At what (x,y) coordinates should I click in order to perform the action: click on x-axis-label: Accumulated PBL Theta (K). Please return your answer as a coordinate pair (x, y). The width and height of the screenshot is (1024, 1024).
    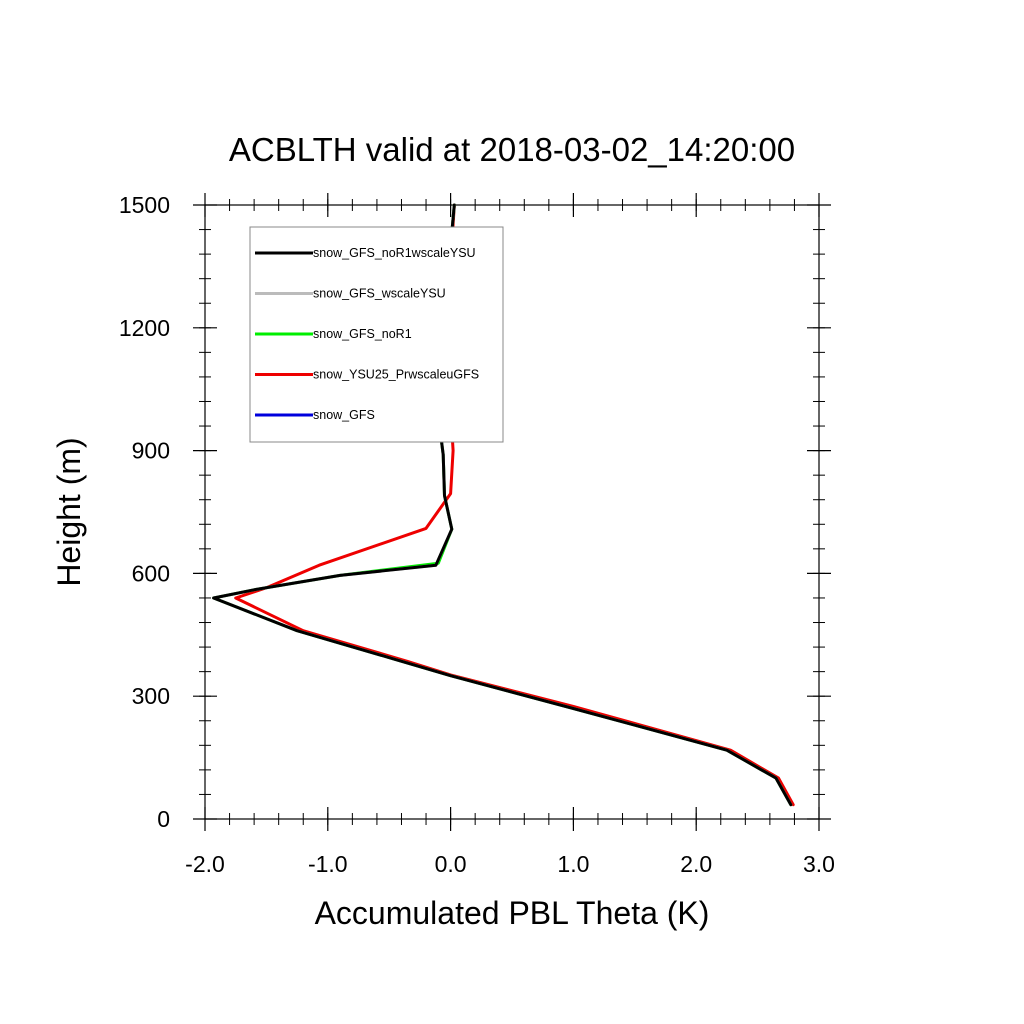
    Looking at the image, I should click on (512, 913).